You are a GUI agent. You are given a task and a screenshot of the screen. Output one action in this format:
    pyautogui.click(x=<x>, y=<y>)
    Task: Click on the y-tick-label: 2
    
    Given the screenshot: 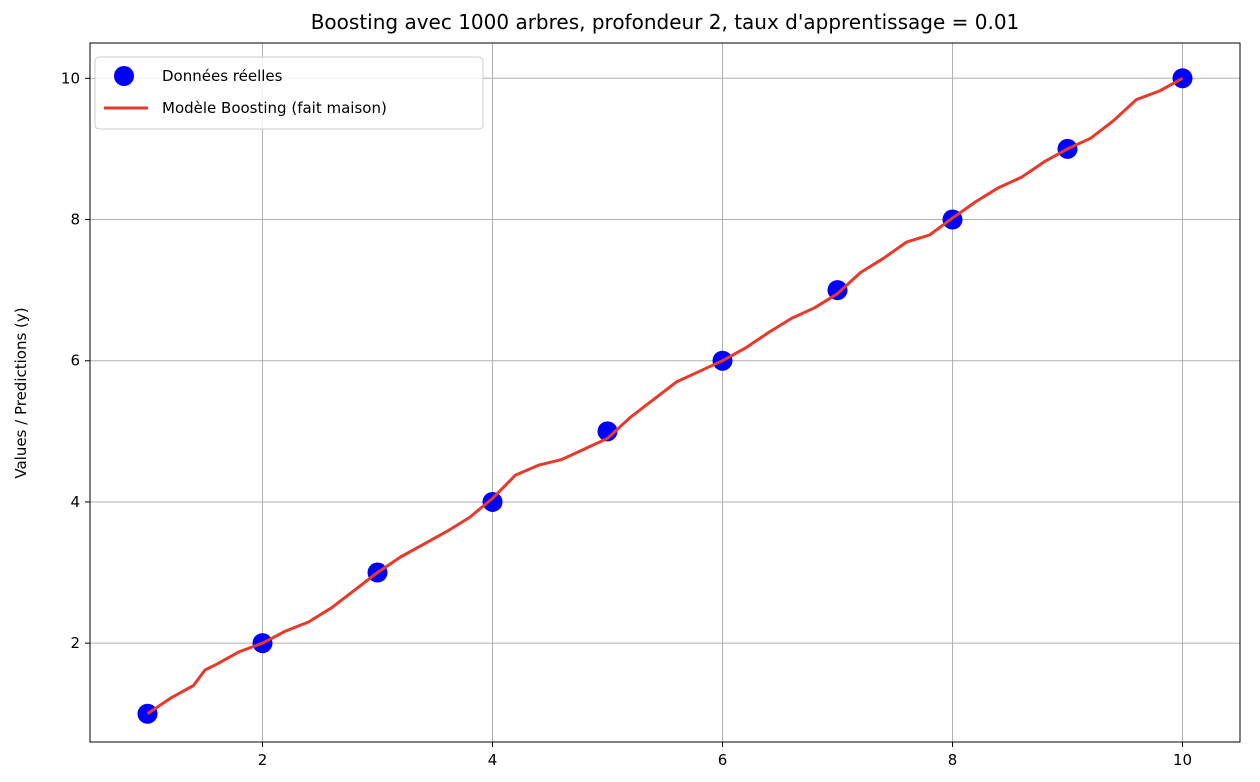 What is the action you would take?
    pyautogui.click(x=75, y=643)
    